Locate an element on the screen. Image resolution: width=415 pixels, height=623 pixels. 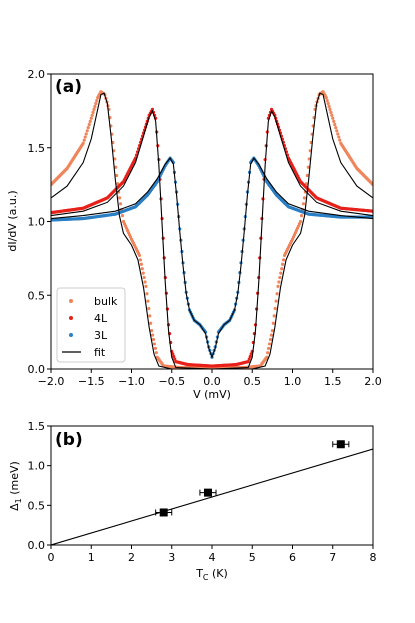
x-tick-label: 8 is located at coordinates (373, 557).